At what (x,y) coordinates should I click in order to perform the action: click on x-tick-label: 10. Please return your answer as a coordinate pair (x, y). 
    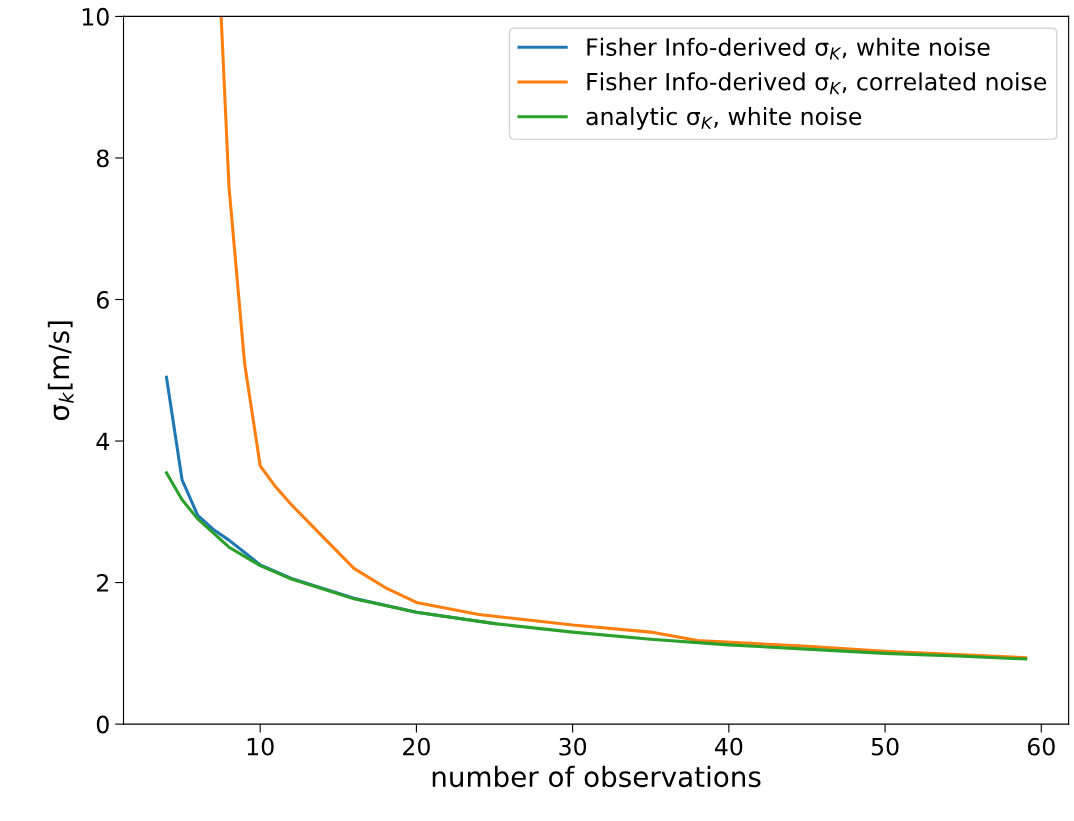
    Looking at the image, I should click on (260, 746).